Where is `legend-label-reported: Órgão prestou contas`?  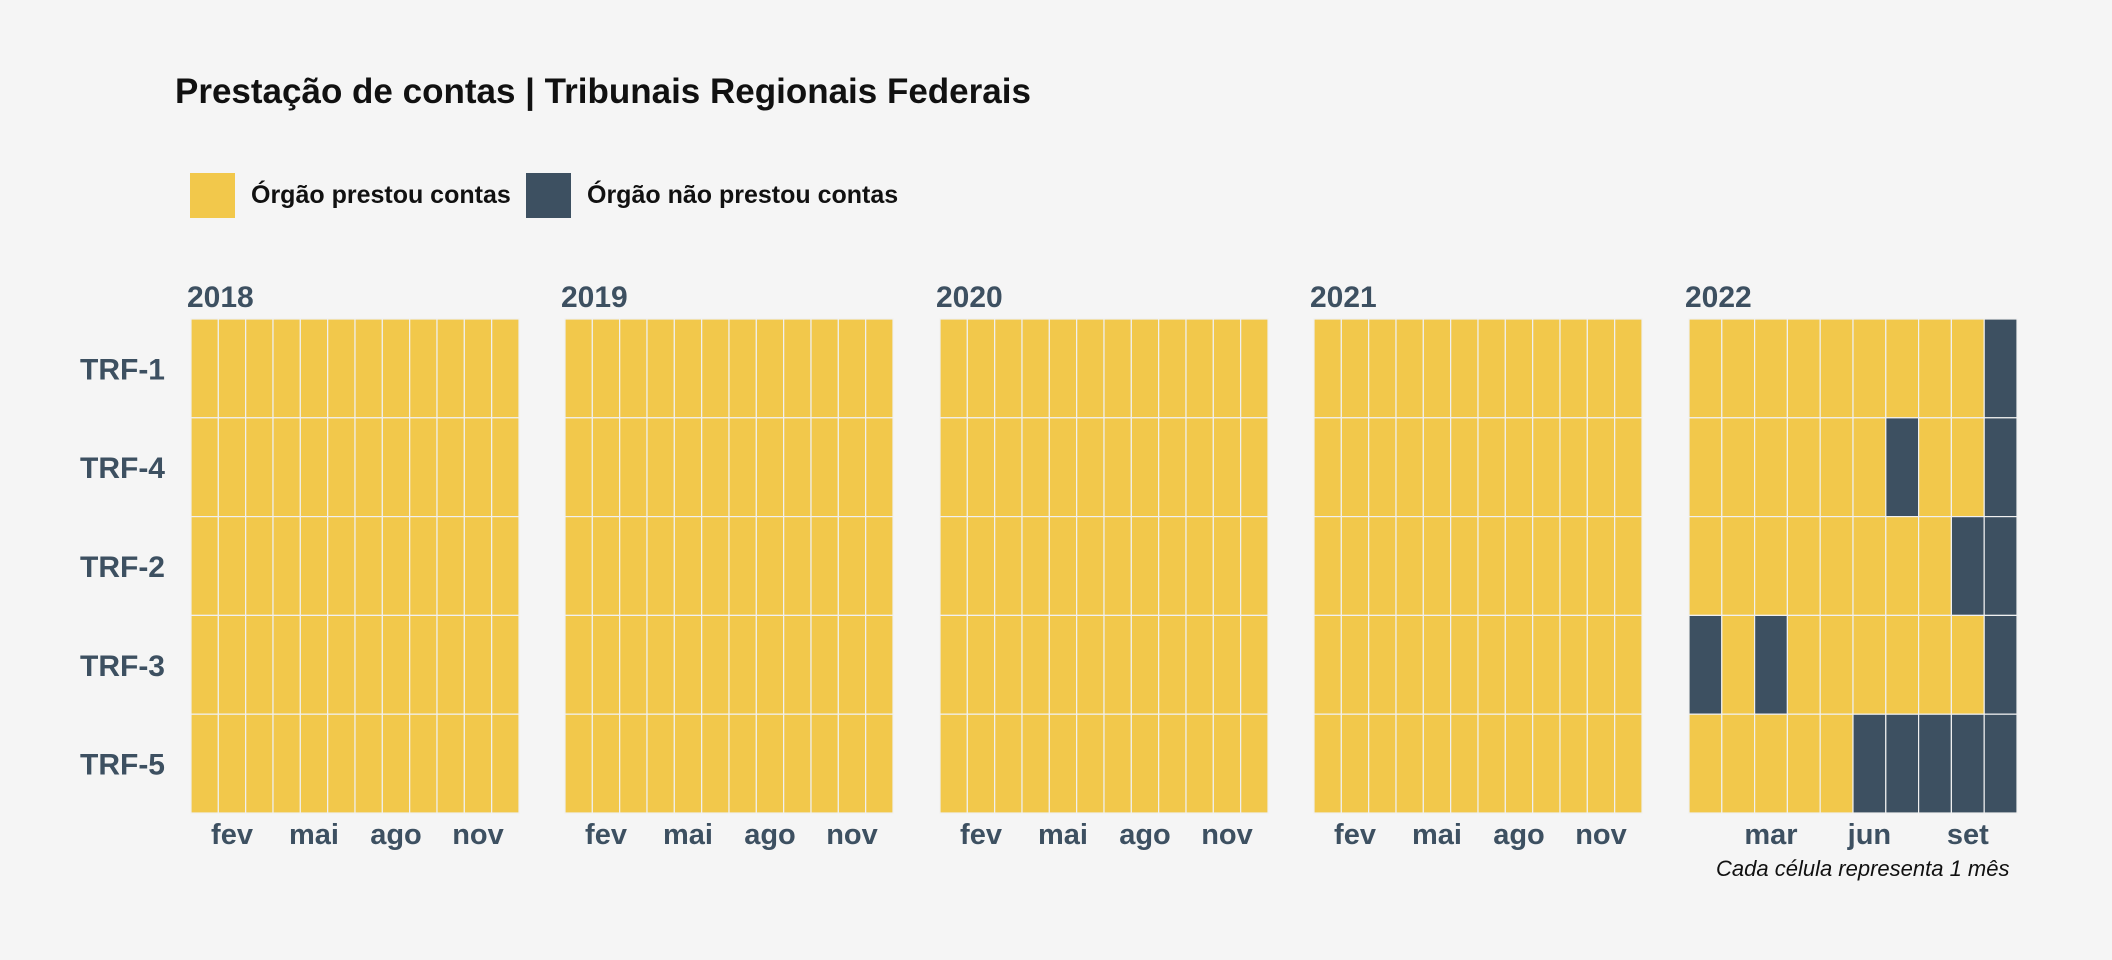 legend-label-reported: Órgão prestou contas is located at coordinates (381, 194).